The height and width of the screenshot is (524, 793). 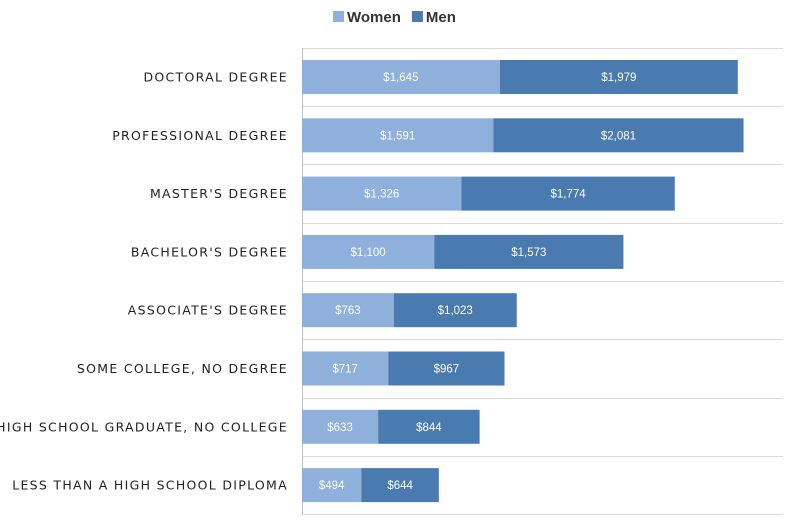 I want to click on category-label-high-school-graduate-no-college: HIGH SCHOOL GRADUATE, NO COLLEGE, so click(x=144, y=426).